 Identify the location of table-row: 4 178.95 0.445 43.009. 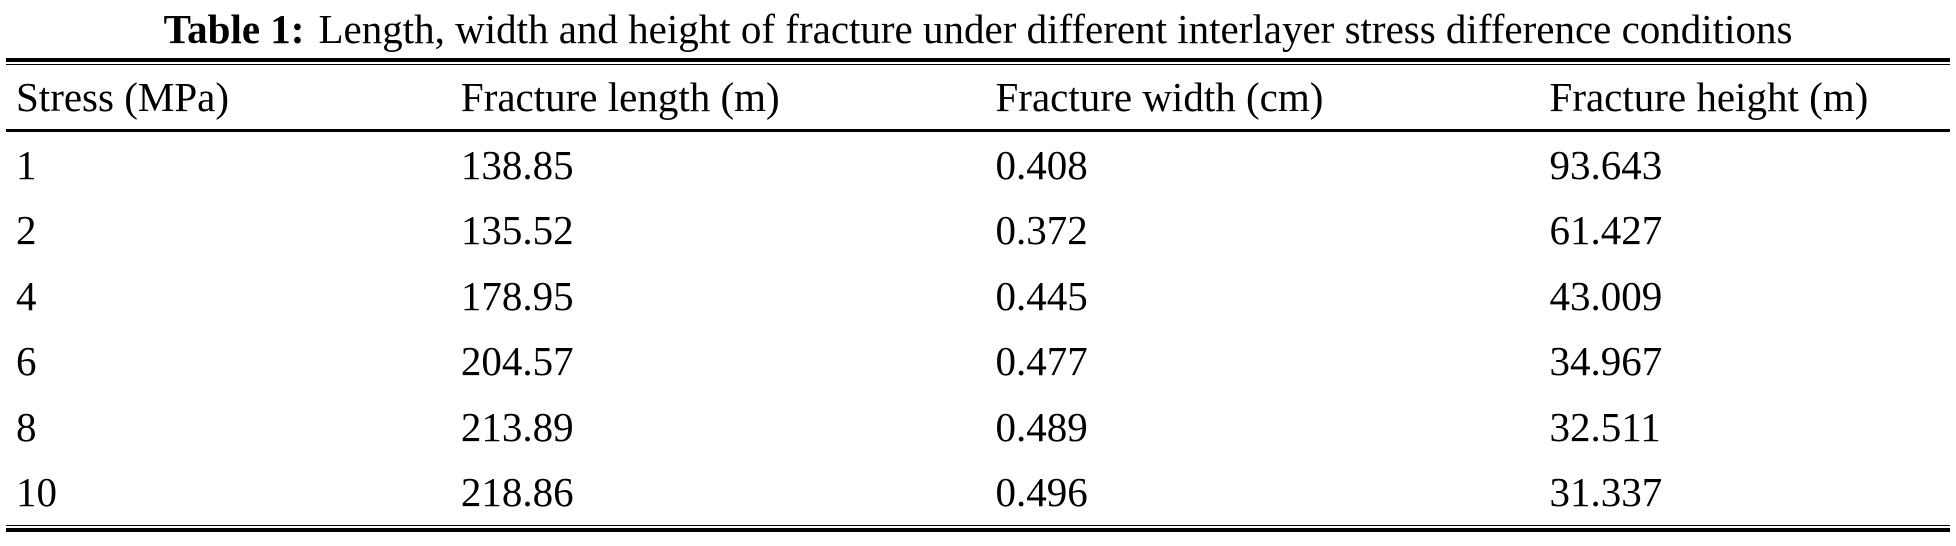
(978, 296).